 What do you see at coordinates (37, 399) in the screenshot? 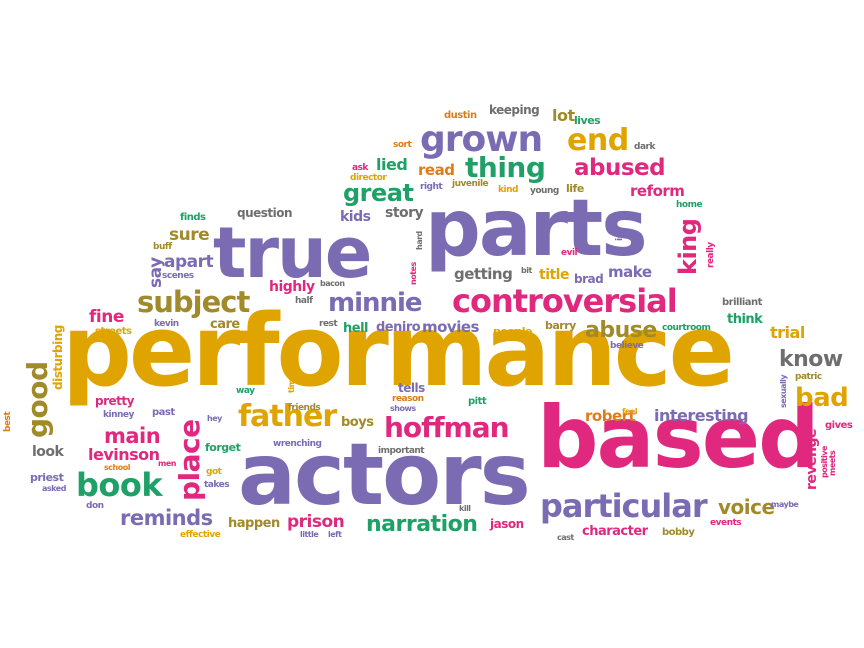
I see `word-good: good` at bounding box center [37, 399].